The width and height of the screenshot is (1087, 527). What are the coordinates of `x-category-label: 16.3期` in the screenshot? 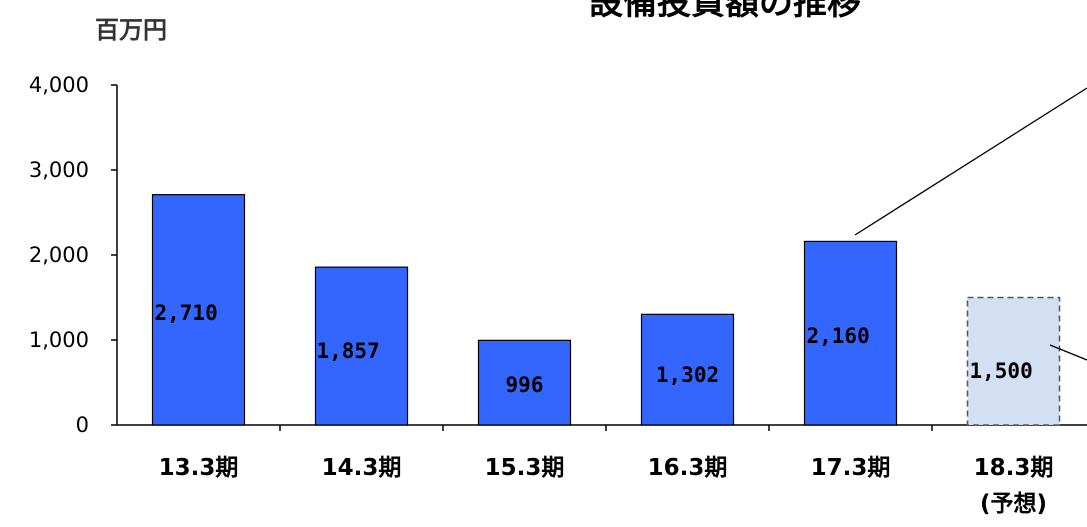 It's located at (688, 468).